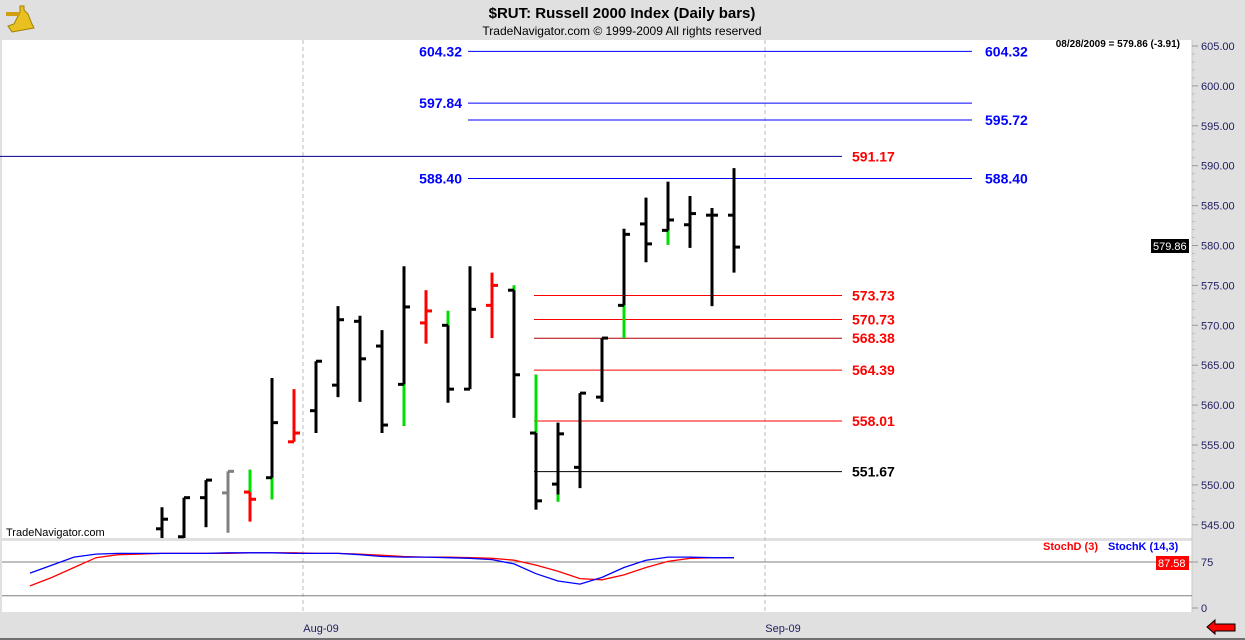  What do you see at coordinates (1218, 247) in the screenshot?
I see `y-tick-label: 580.00` at bounding box center [1218, 247].